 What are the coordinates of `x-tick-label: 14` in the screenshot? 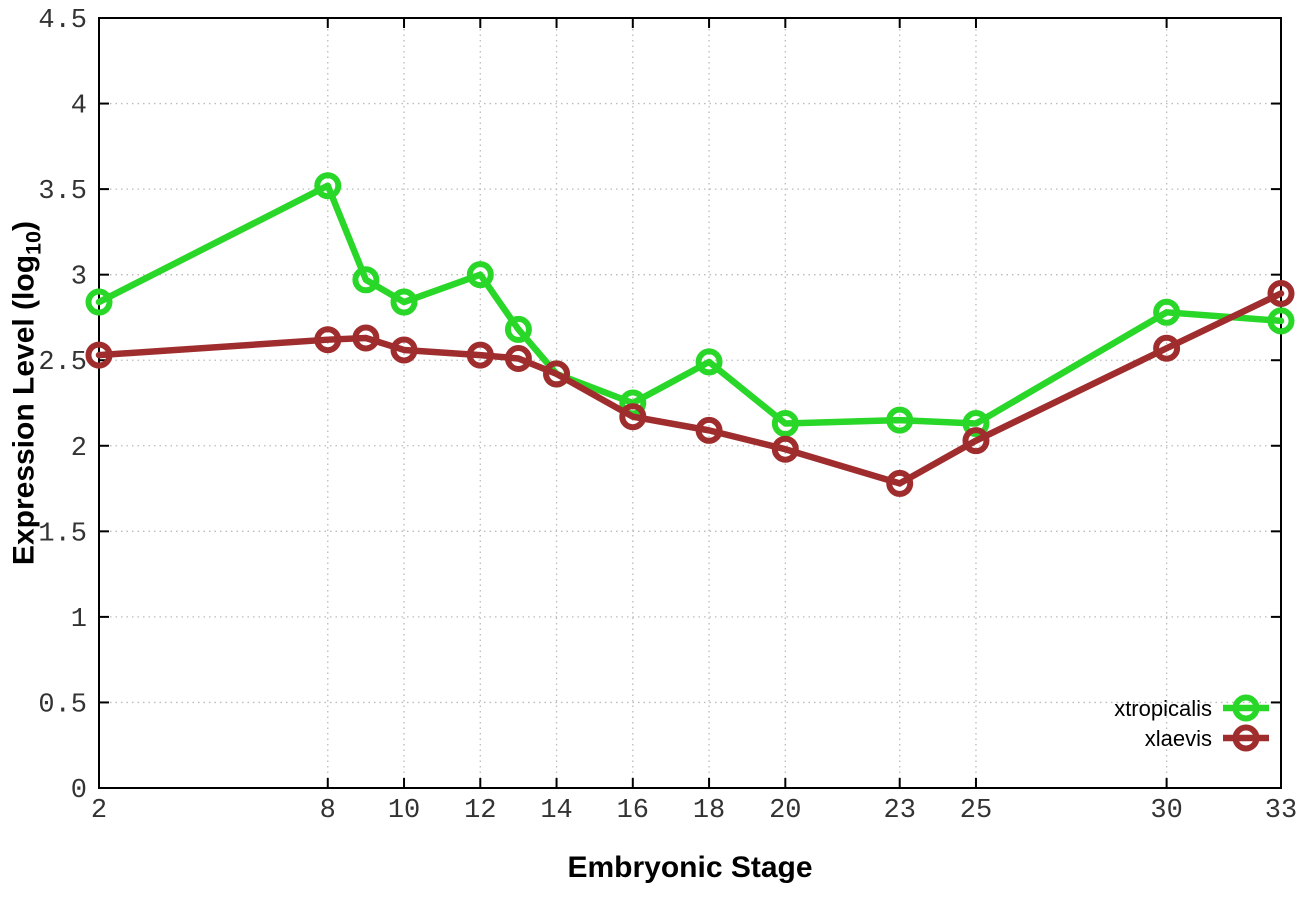 It's located at (556, 811).